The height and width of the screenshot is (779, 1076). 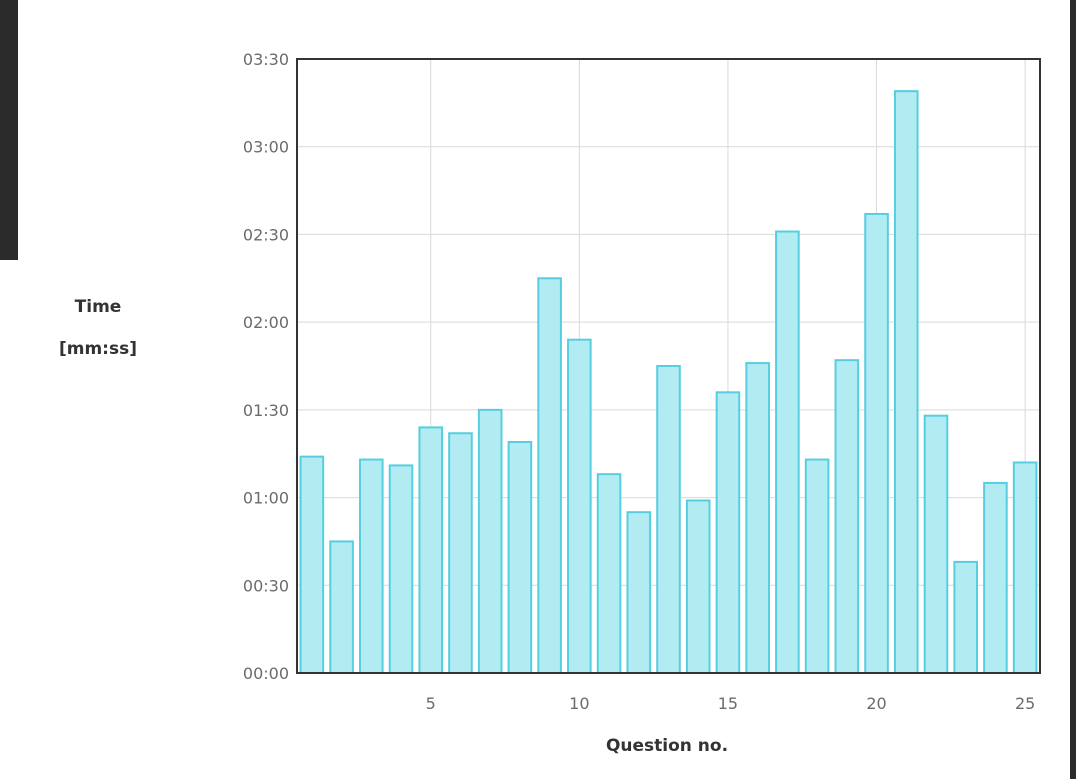 What do you see at coordinates (490, 541) in the screenshot?
I see `bar-q7` at bounding box center [490, 541].